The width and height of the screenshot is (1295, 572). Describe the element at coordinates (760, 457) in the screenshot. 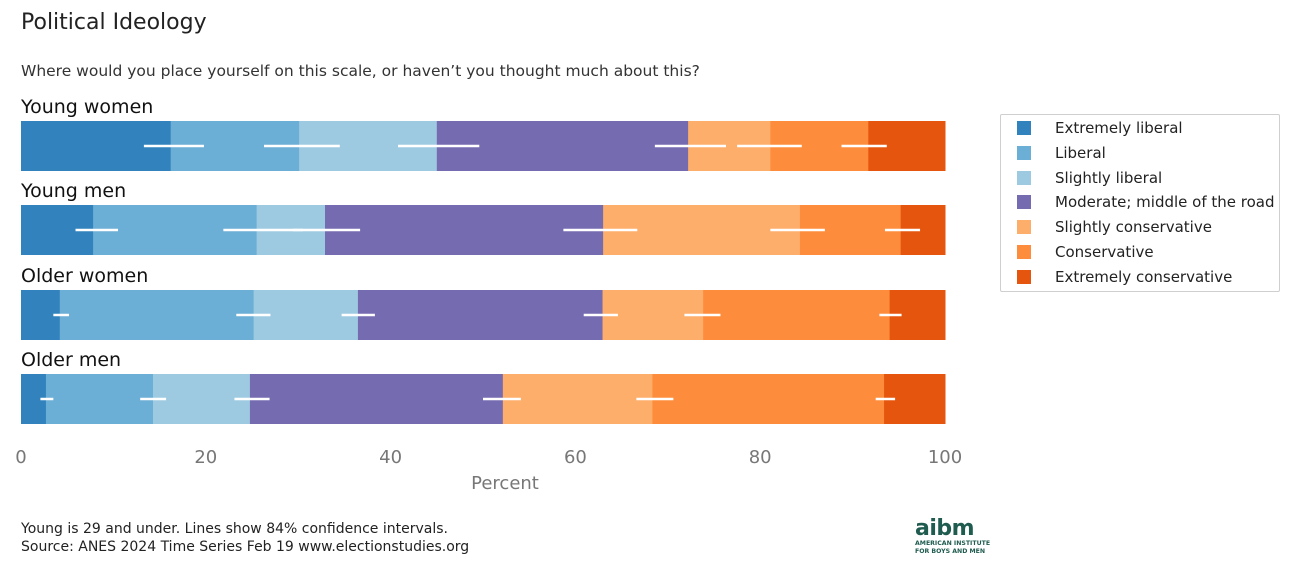

I see `x-tick-label: 80` at that location.